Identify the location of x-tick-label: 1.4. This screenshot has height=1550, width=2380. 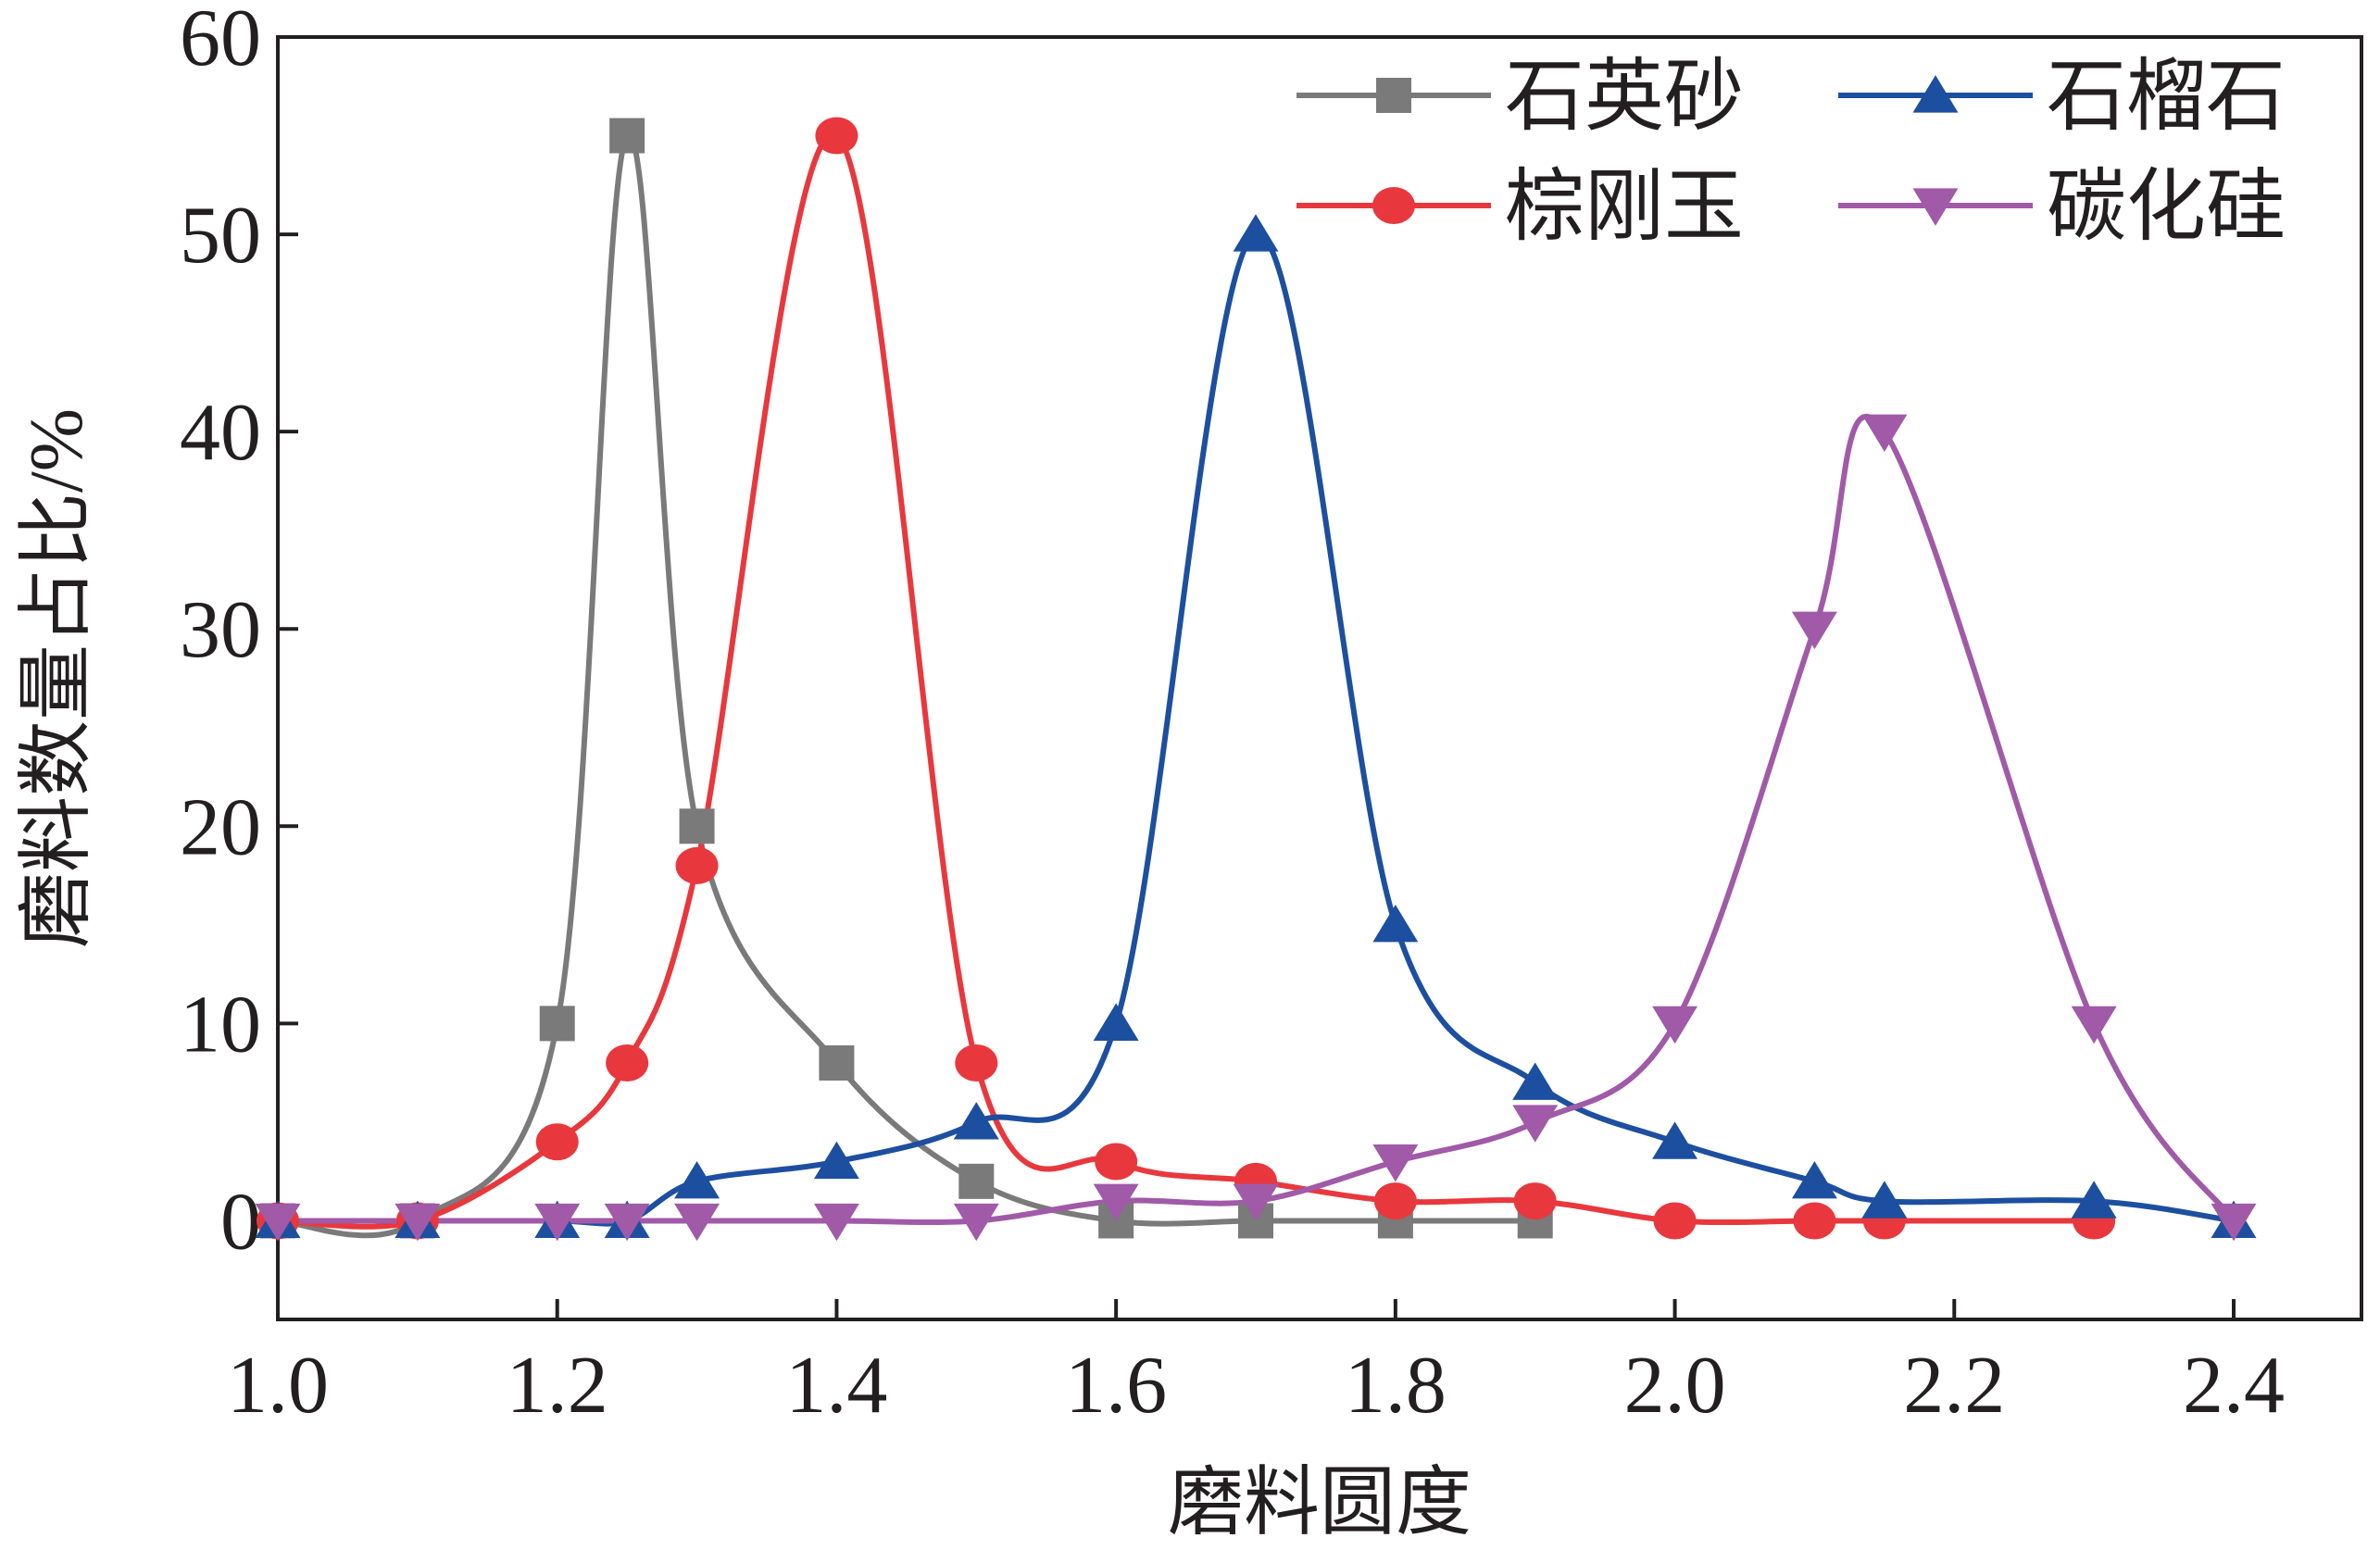
(836, 1386).